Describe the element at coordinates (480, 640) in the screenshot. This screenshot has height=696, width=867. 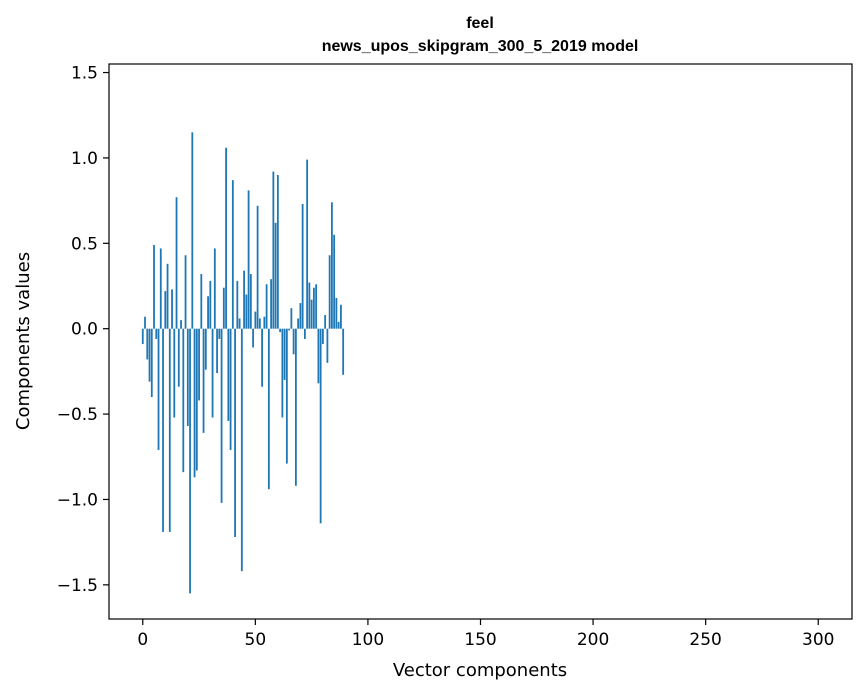
I see `x-tick-label: 150` at that location.